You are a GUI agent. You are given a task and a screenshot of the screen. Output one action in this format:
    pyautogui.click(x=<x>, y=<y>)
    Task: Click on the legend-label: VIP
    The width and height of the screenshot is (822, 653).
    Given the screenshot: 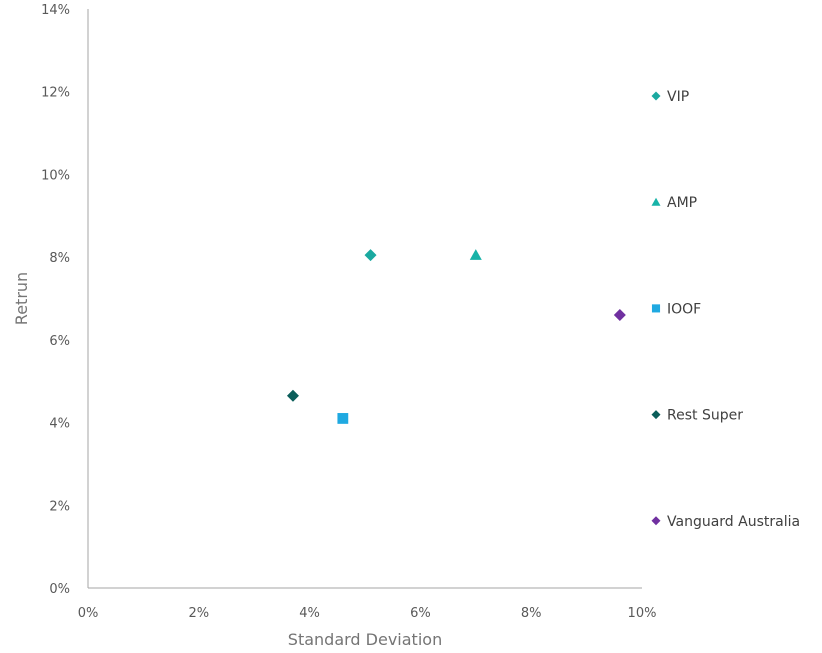 What is the action you would take?
    pyautogui.click(x=678, y=97)
    